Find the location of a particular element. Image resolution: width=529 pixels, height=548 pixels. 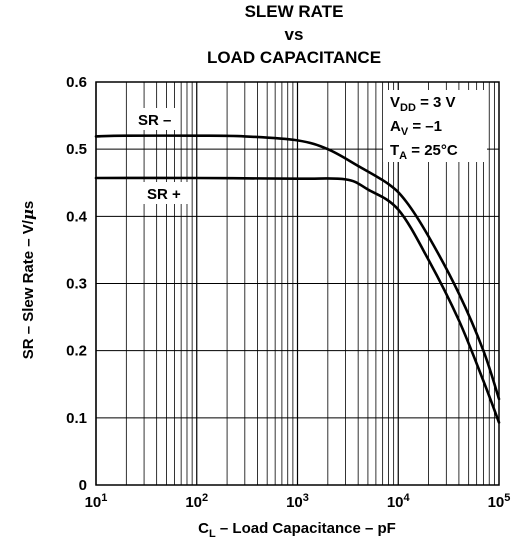

x-tick-label: 10⁴ is located at coordinates (399, 501).